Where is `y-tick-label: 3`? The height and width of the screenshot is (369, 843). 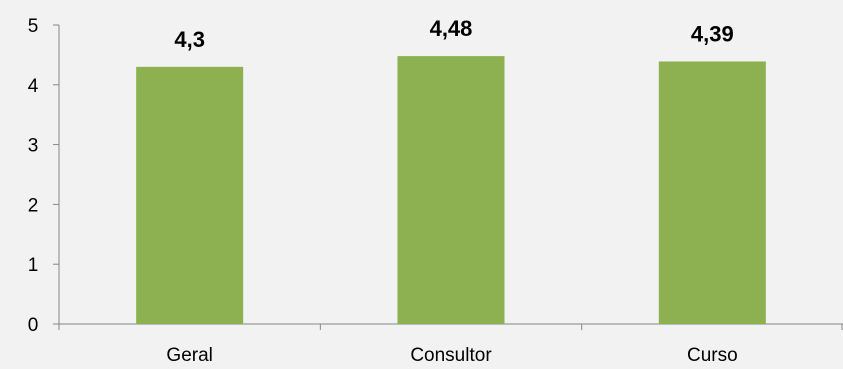 y-tick-label: 3 is located at coordinates (33, 146).